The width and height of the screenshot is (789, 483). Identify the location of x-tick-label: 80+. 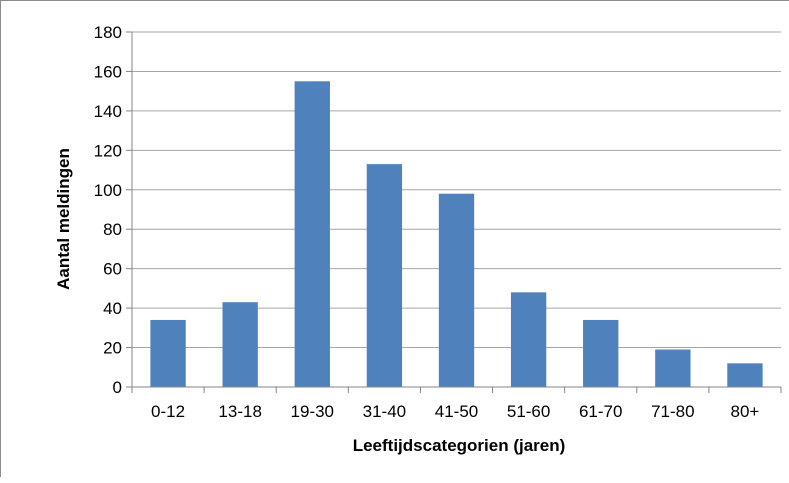
(745, 411).